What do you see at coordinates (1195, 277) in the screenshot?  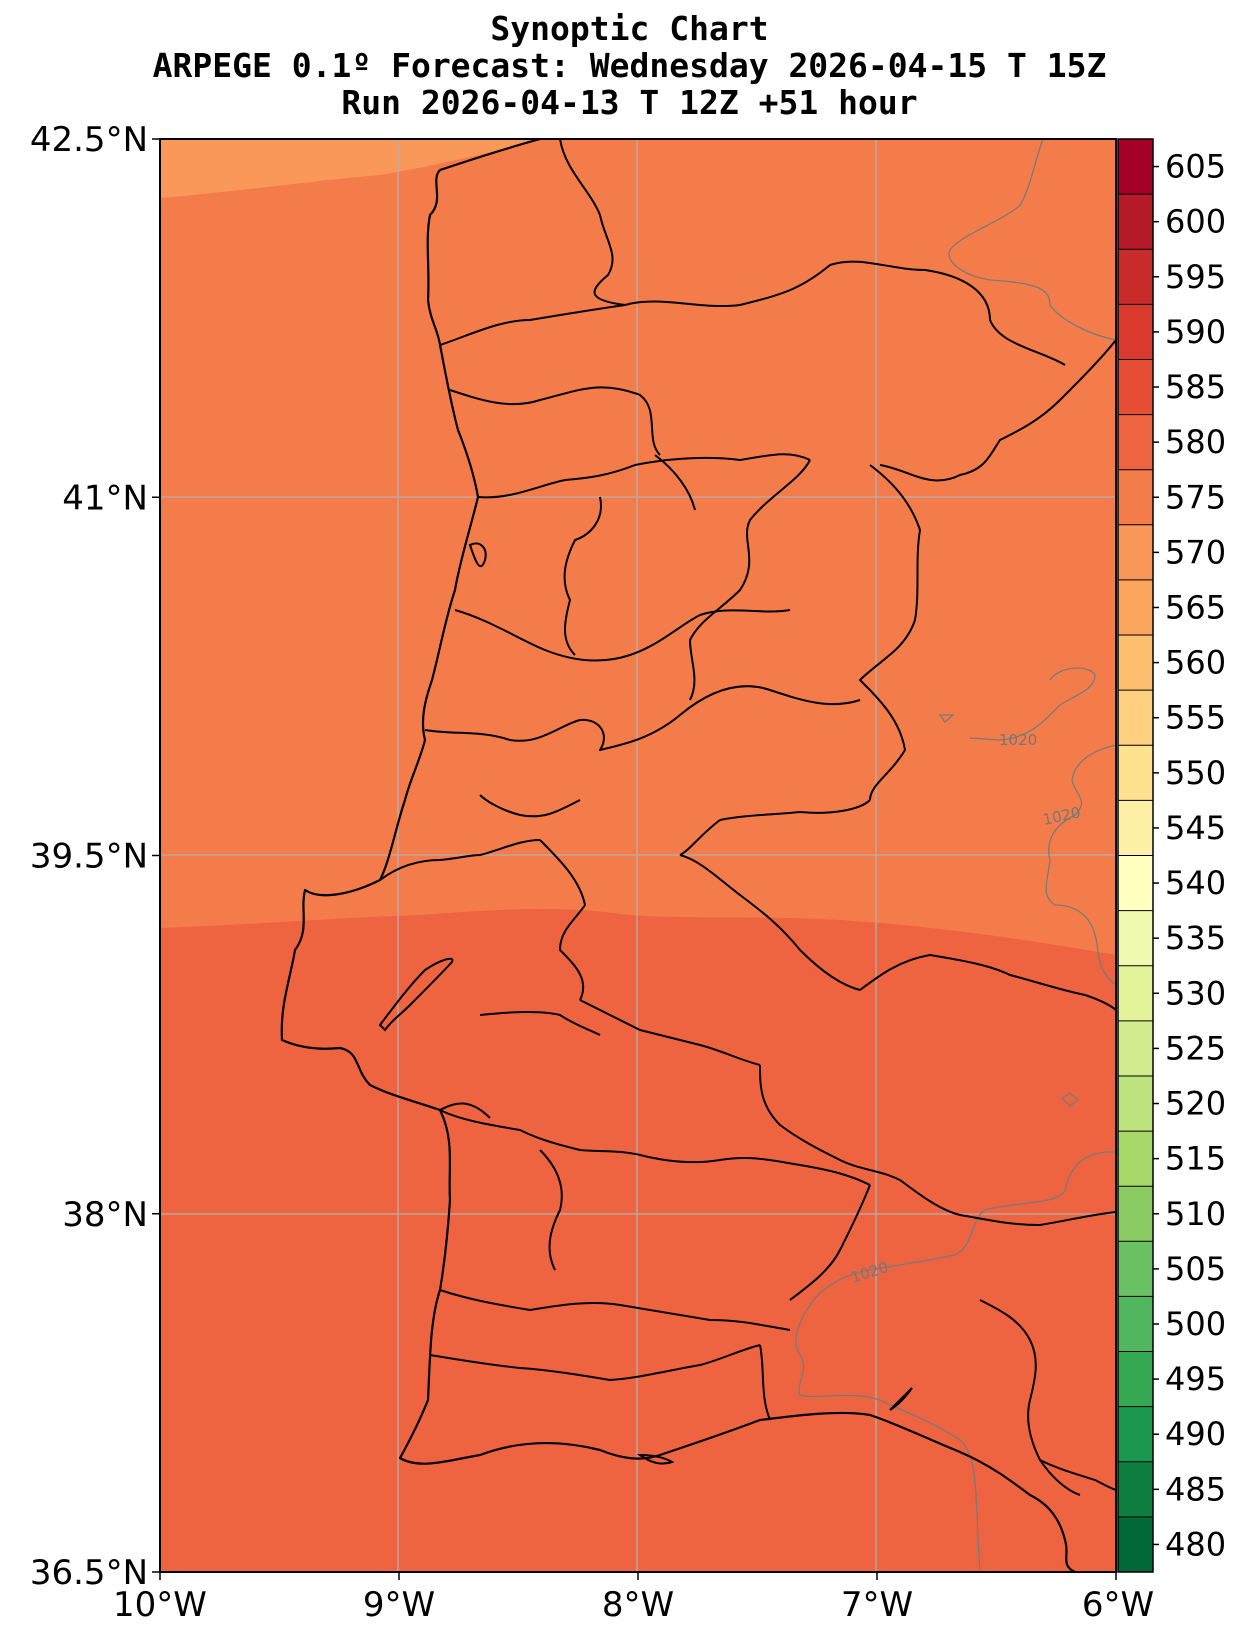 I see `colorbar-label: 595` at bounding box center [1195, 277].